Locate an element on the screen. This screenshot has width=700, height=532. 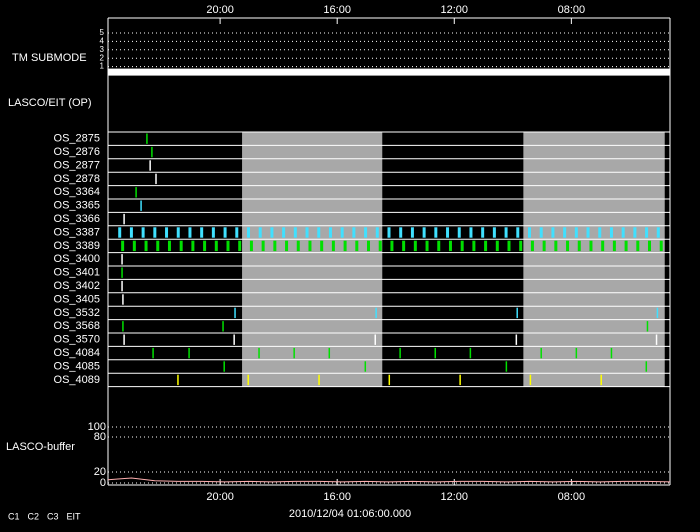
legend-entry: EIT is located at coordinates (74, 516).